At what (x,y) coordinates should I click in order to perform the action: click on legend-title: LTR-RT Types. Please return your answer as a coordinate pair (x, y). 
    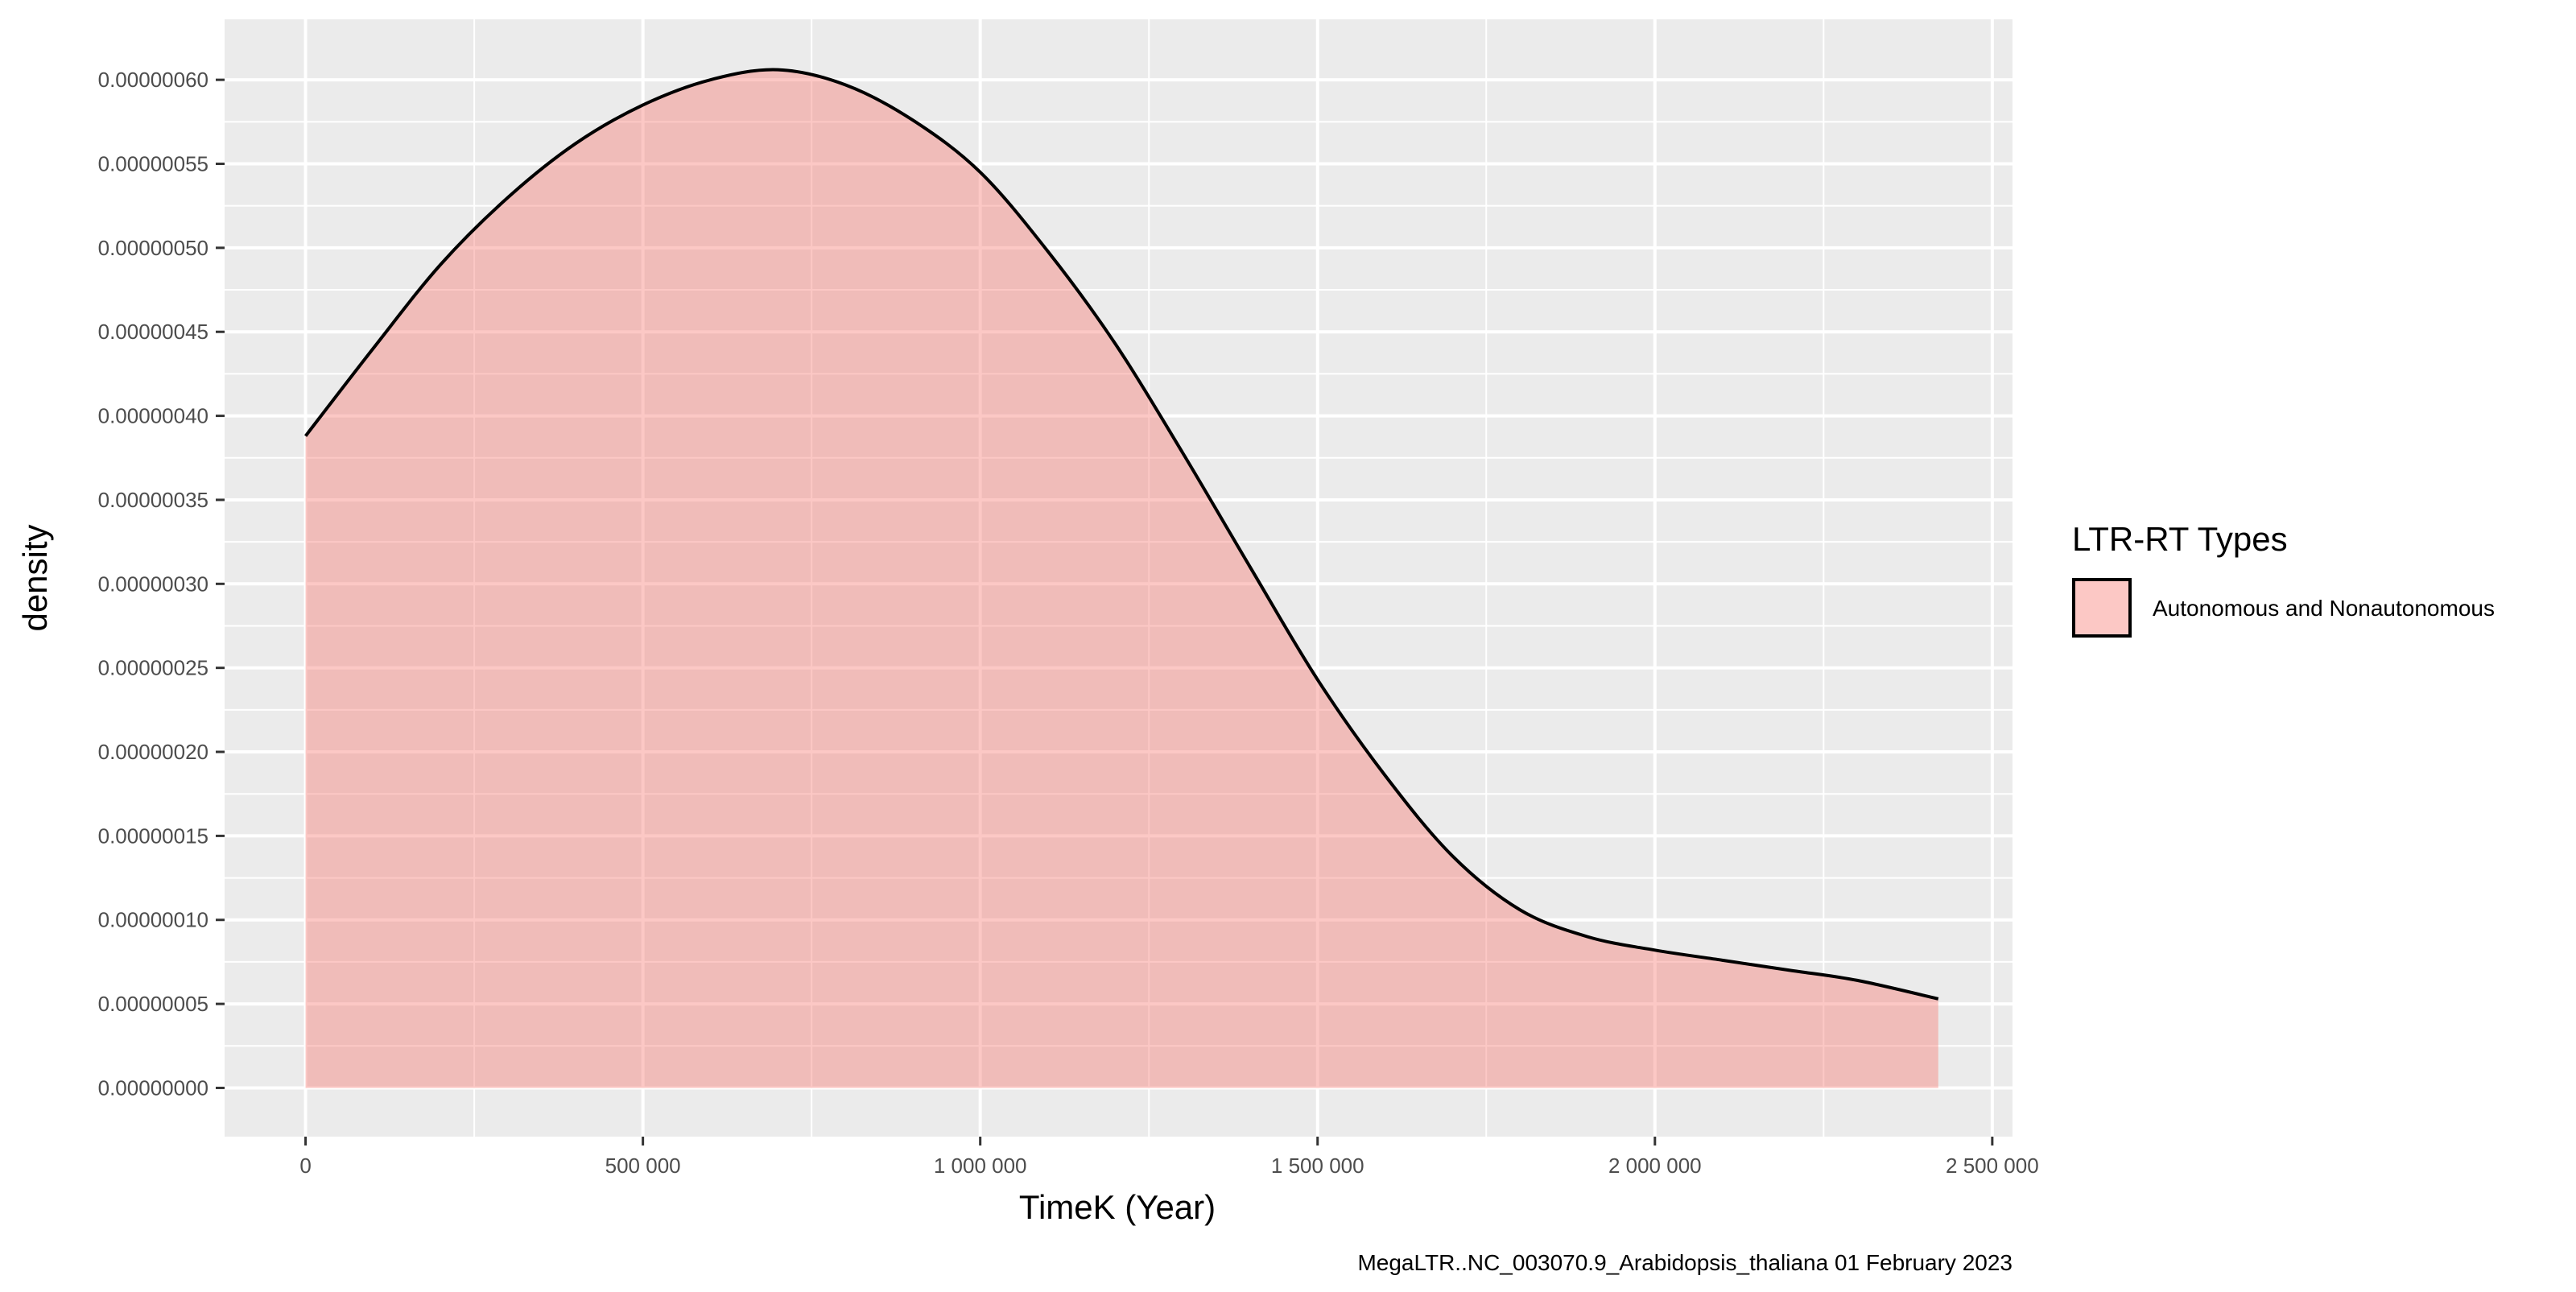
    Looking at the image, I should click on (2180, 539).